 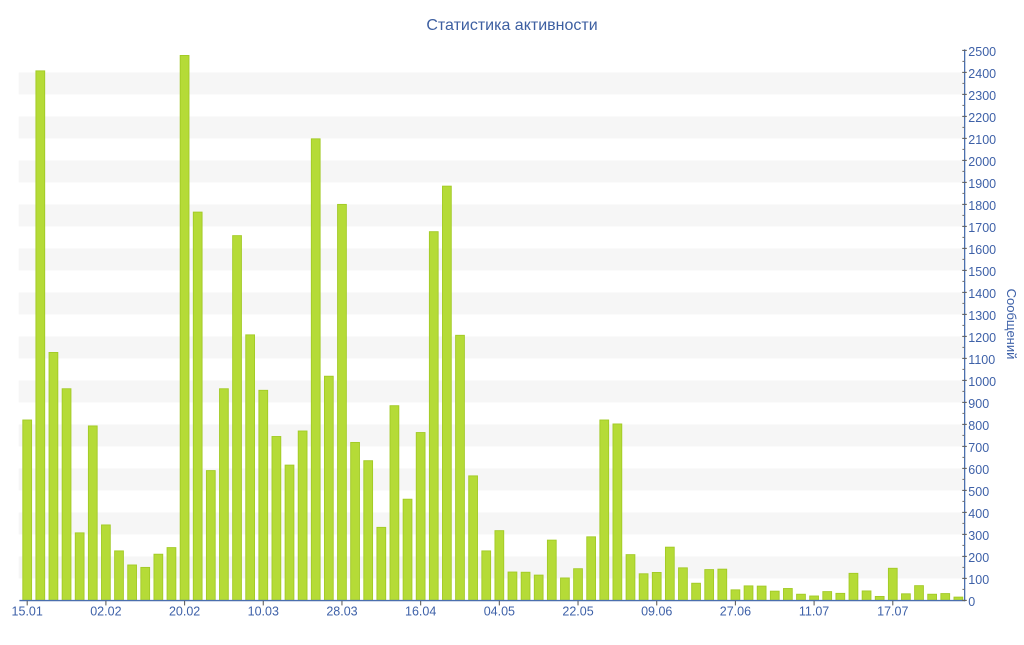 I want to click on svg-text: 700, so click(x=978, y=448).